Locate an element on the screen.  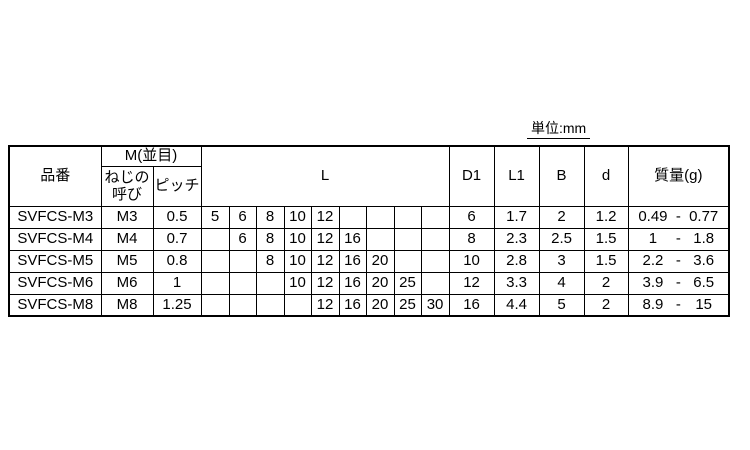
cell-length: 25 is located at coordinates (407, 283).